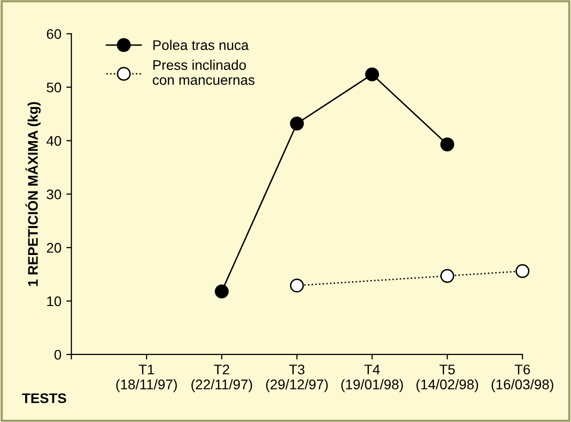  Describe the element at coordinates (201, 45) in the screenshot. I see `legend-label: Polea tras nuca` at that location.